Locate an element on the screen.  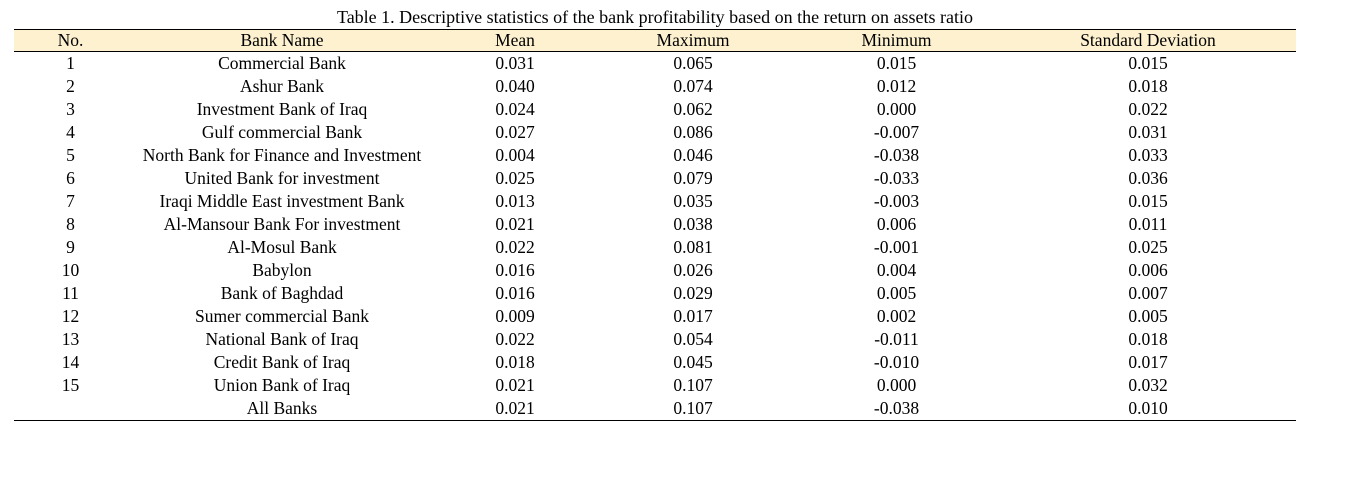
cell: 3 is located at coordinates (70, 109).